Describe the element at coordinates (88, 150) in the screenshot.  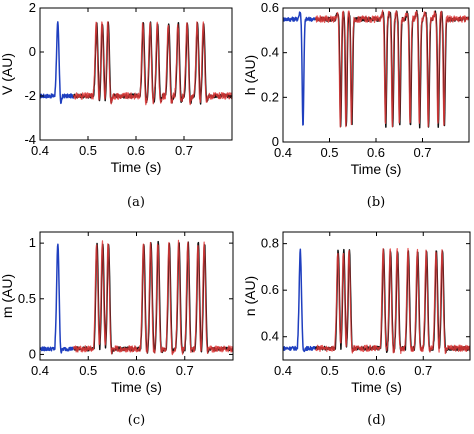
I see `x-tick-label-a-1: 0.5` at that location.